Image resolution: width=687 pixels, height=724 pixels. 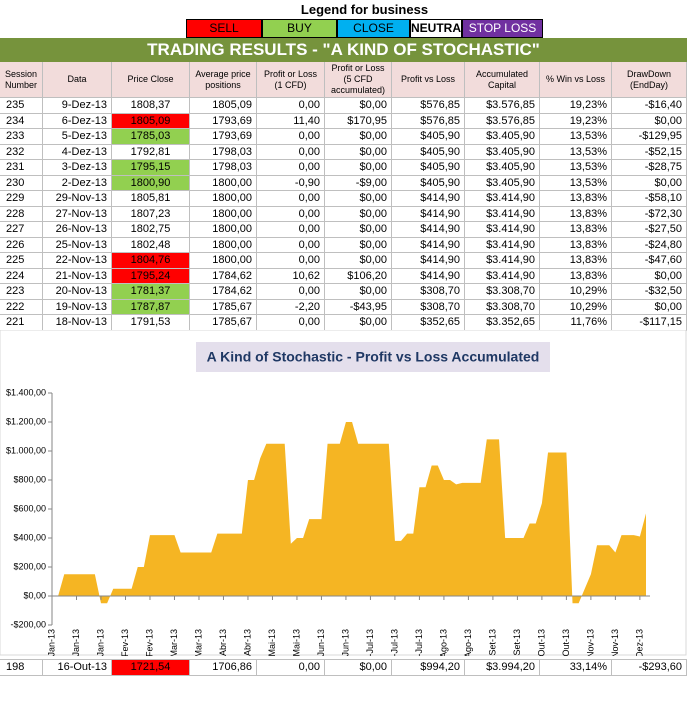 What do you see at coordinates (151, 323) in the screenshot?
I see `table-cell: 1791,53` at bounding box center [151, 323].